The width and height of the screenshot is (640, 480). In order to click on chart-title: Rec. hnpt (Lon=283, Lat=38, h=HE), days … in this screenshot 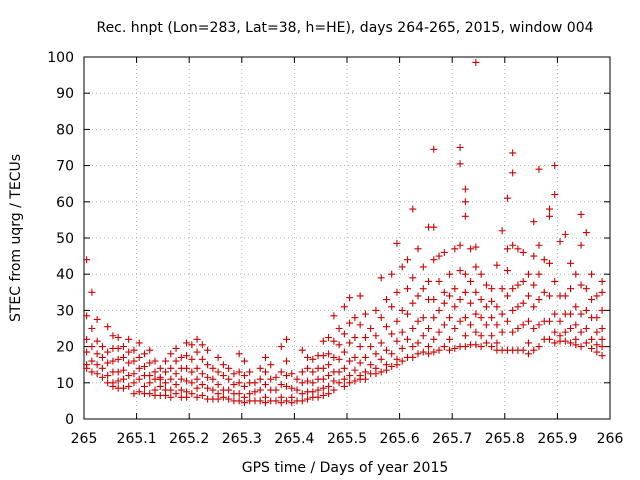, I will do `click(344, 28)`.